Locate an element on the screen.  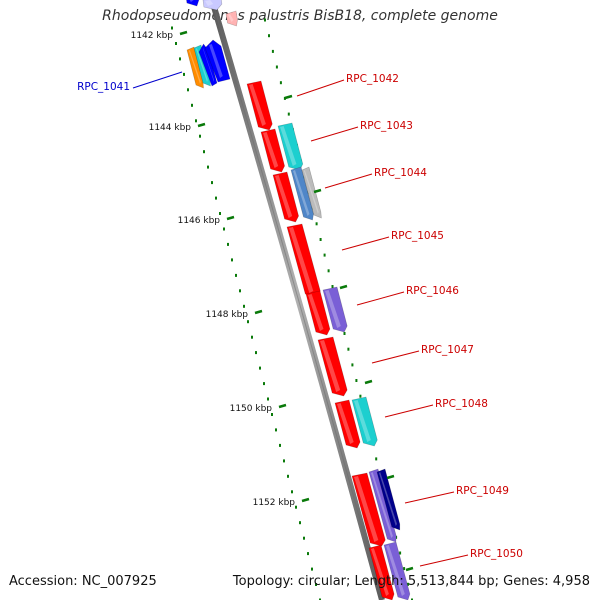
kbp-tick-label: 1150 kbp is located at coordinates (251, 409).